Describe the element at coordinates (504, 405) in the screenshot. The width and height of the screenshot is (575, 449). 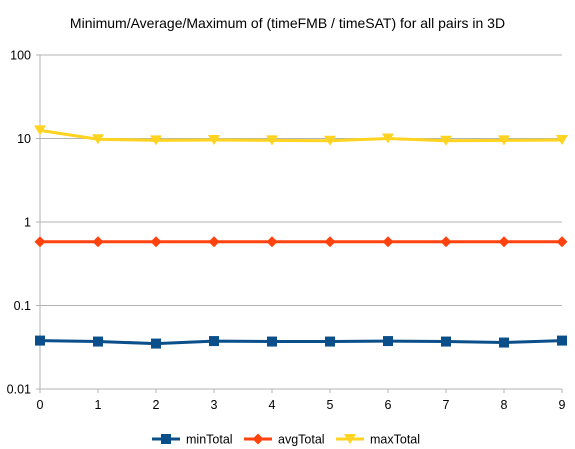
I see `x-tick-label: 8` at that location.